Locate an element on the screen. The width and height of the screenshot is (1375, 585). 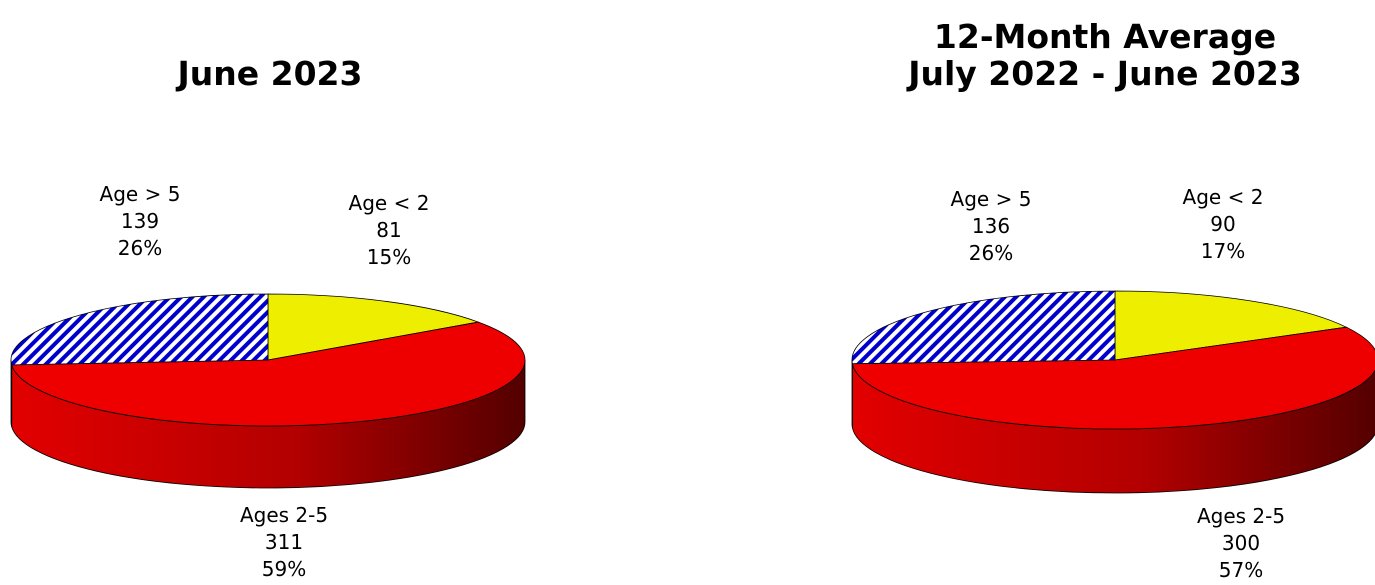
slice-label-age-under-2: Age < 2 90 17% is located at coordinates (1223, 224).